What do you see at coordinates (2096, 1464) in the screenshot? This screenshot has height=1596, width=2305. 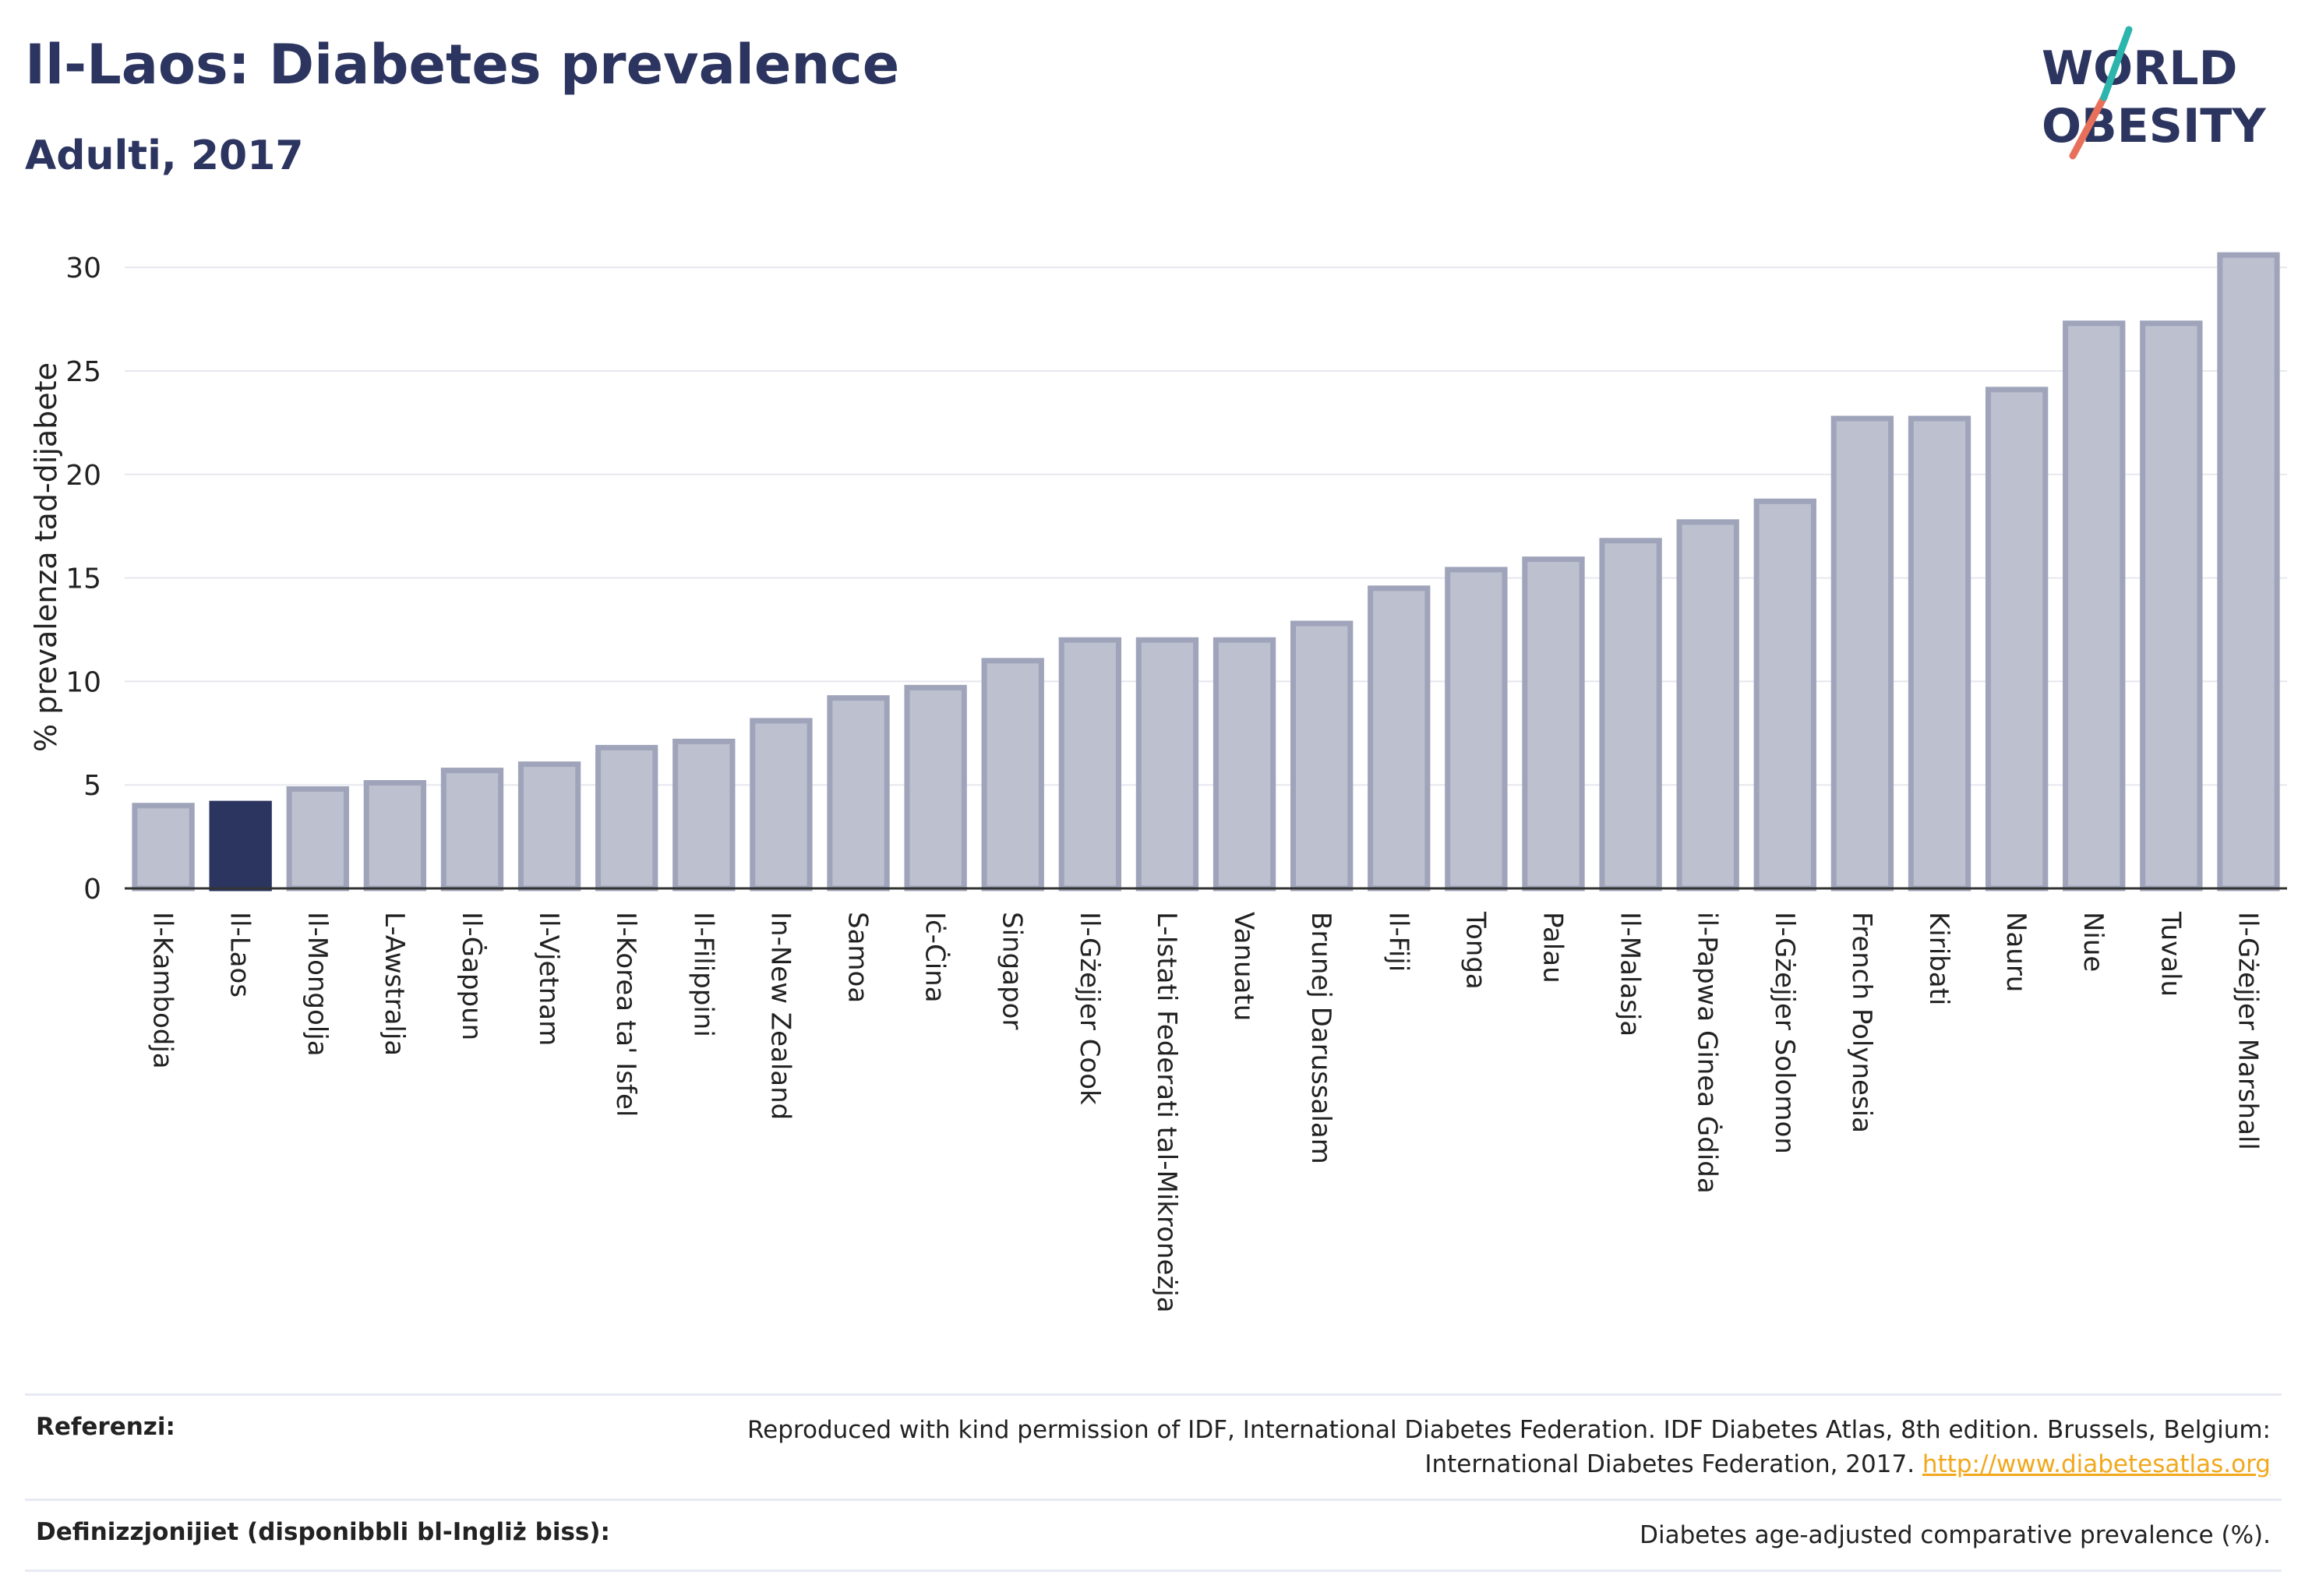 I see `references-link: http://www.diabetesatlas.org` at bounding box center [2096, 1464].